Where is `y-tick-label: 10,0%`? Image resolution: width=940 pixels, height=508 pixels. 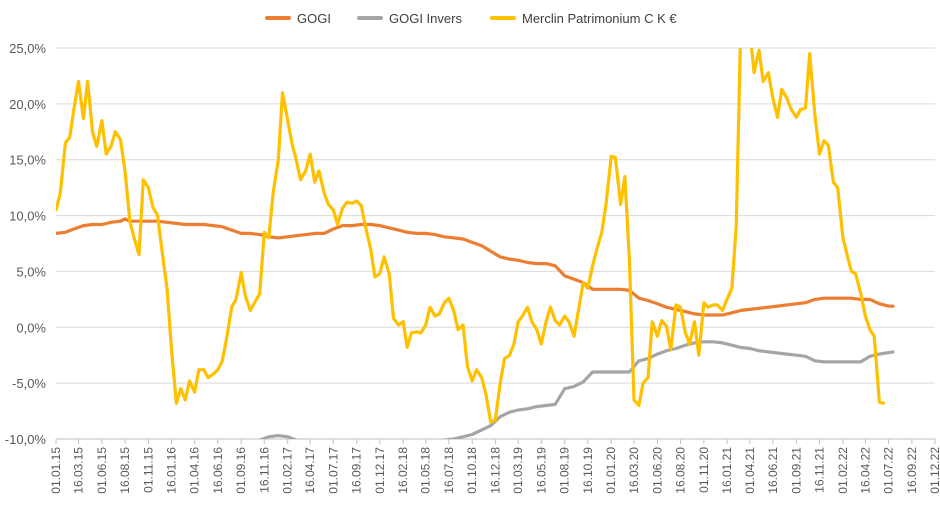
y-tick-label: 10,0% is located at coordinates (27, 216).